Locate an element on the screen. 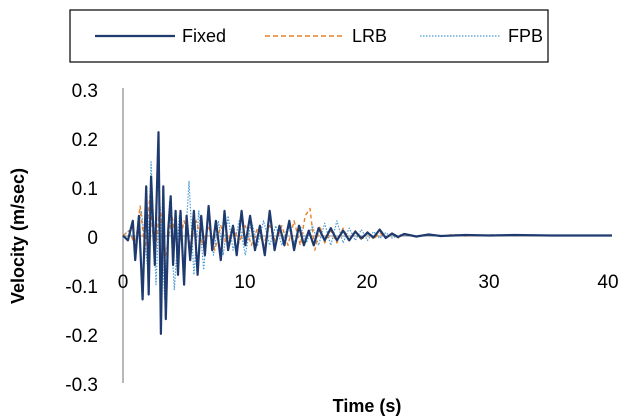  y-tick-label: -0.1 is located at coordinates (81, 287).